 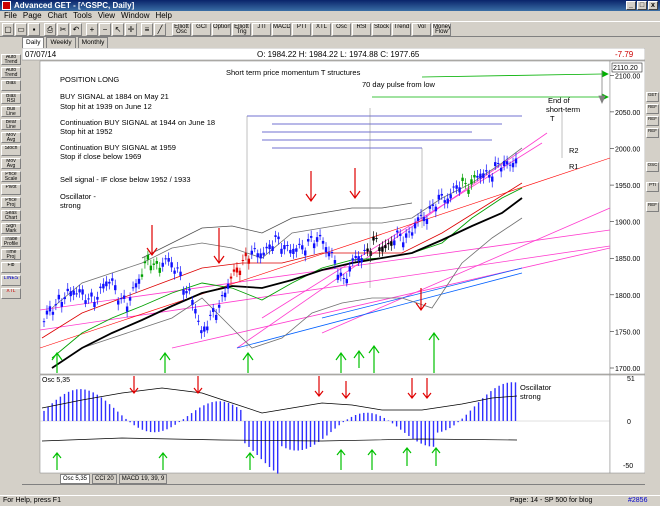 I want to click on tool-fib: Fib, so click(x=11, y=267).